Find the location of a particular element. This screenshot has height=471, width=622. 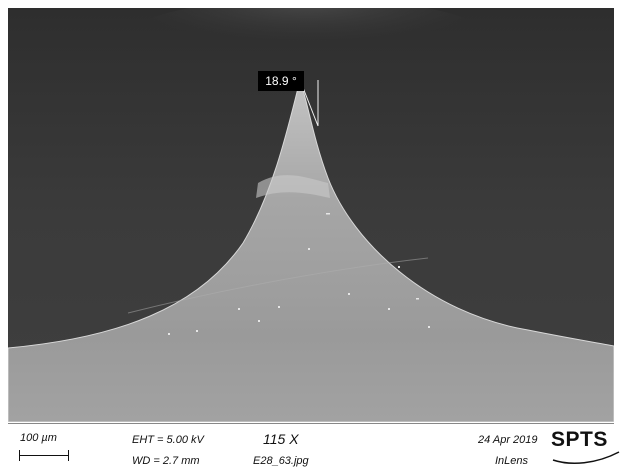

scale-bar-label: 100 µm is located at coordinates (38, 438).